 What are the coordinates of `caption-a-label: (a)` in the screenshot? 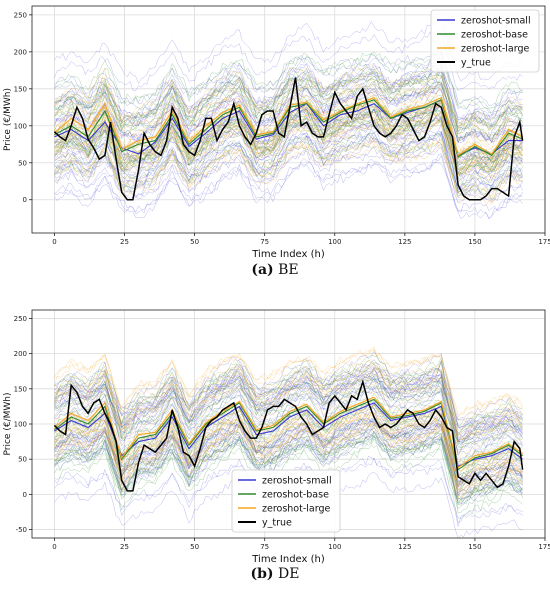 It's located at (262, 270).